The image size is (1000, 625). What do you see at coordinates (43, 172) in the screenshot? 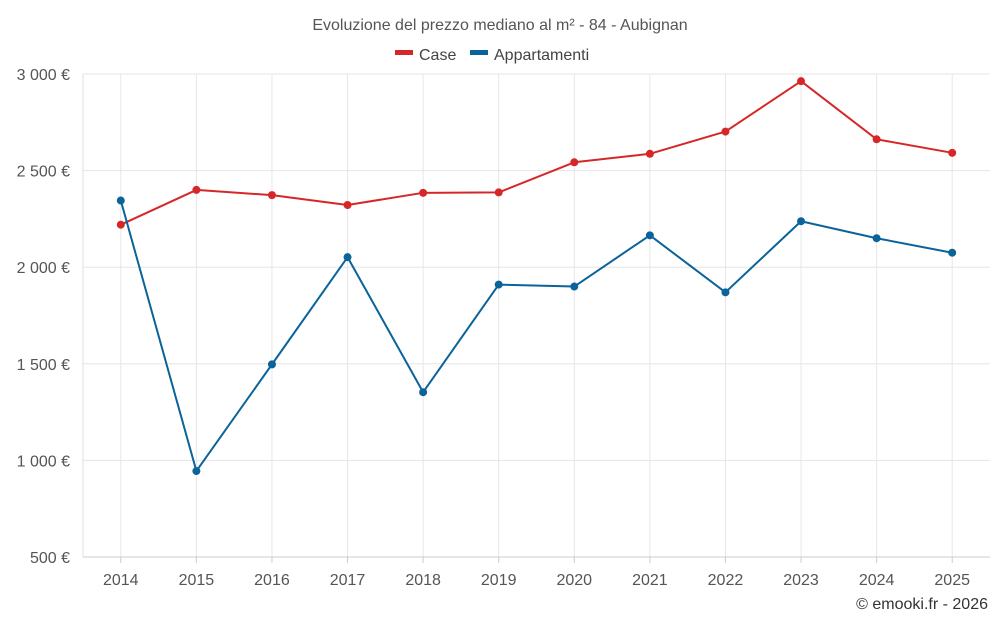
I see `y-tick-label: 2 500 €` at bounding box center [43, 172].